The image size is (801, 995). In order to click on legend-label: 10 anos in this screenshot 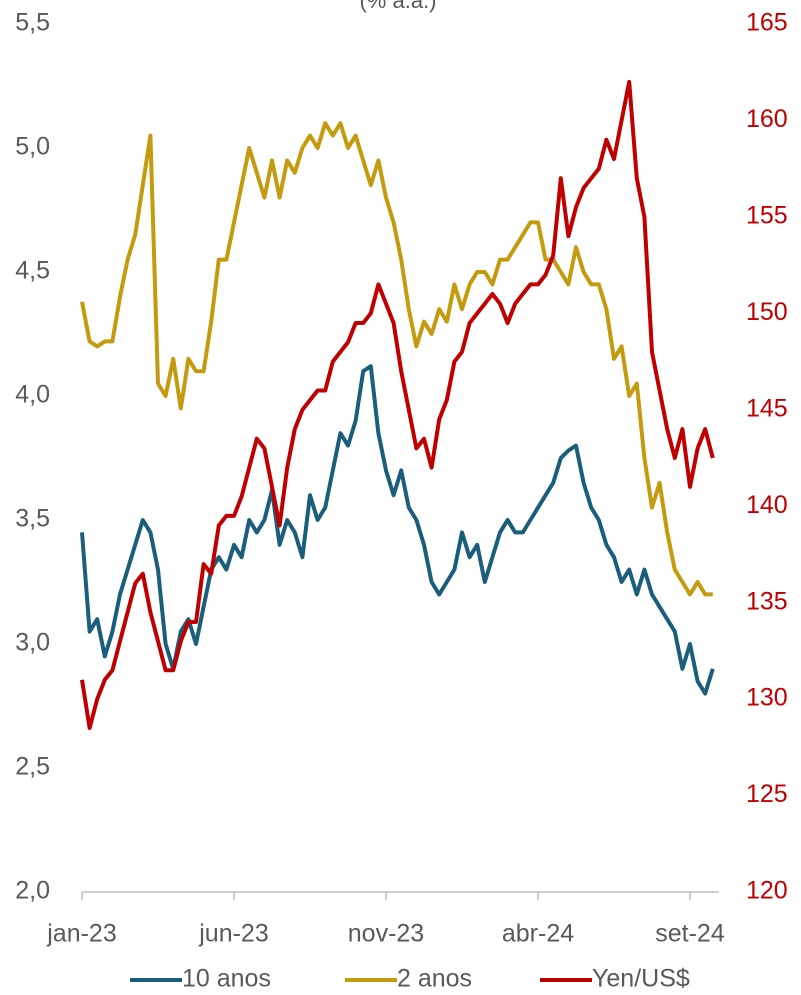, I will do `click(226, 979)`.